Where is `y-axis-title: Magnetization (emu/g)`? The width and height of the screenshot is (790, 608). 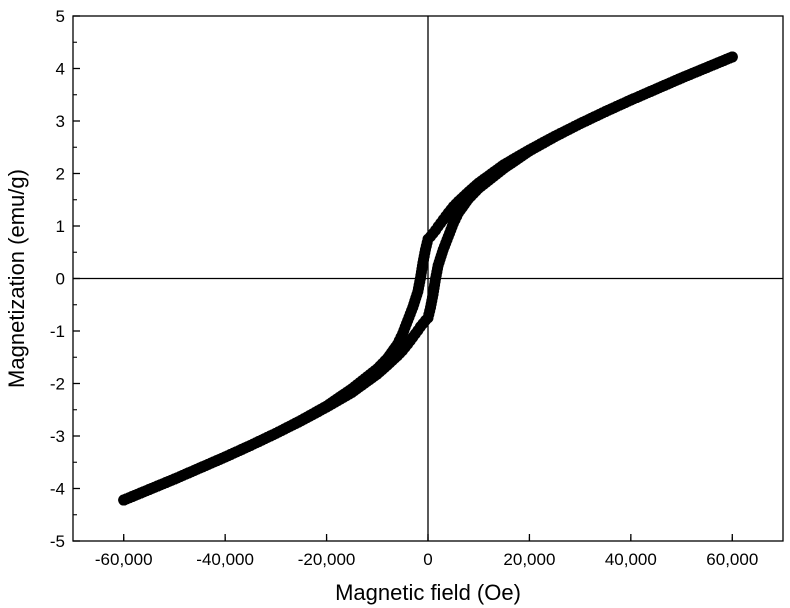
y-axis-title: Magnetization (emu/g) is located at coordinates (16, 278).